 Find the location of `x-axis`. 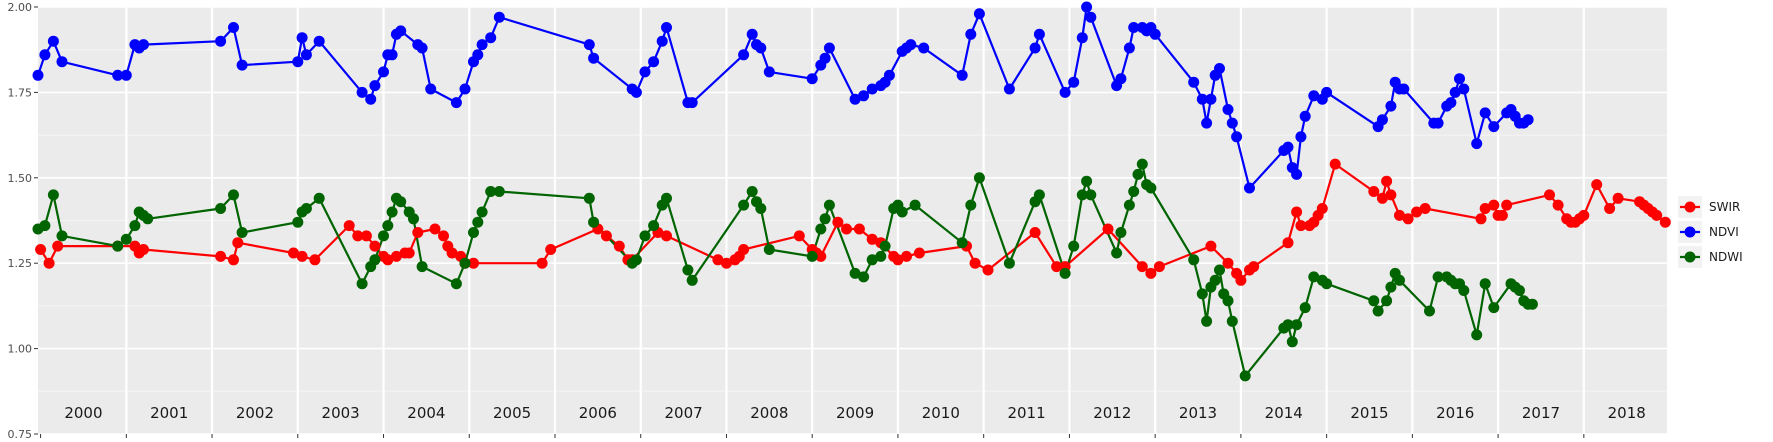

x-axis is located at coordinates (812, 436).